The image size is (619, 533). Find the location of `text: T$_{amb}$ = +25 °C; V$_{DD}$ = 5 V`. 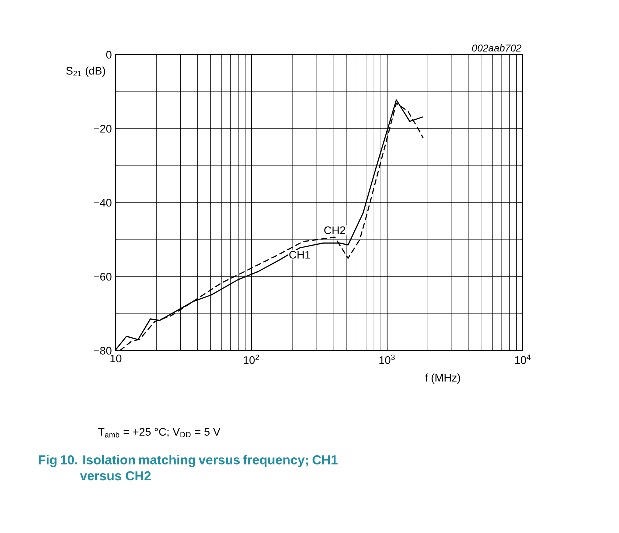

text: T$_{amb}$ = +25 °C; V$_{DD}$ = 5 V is located at coordinates (159, 433).